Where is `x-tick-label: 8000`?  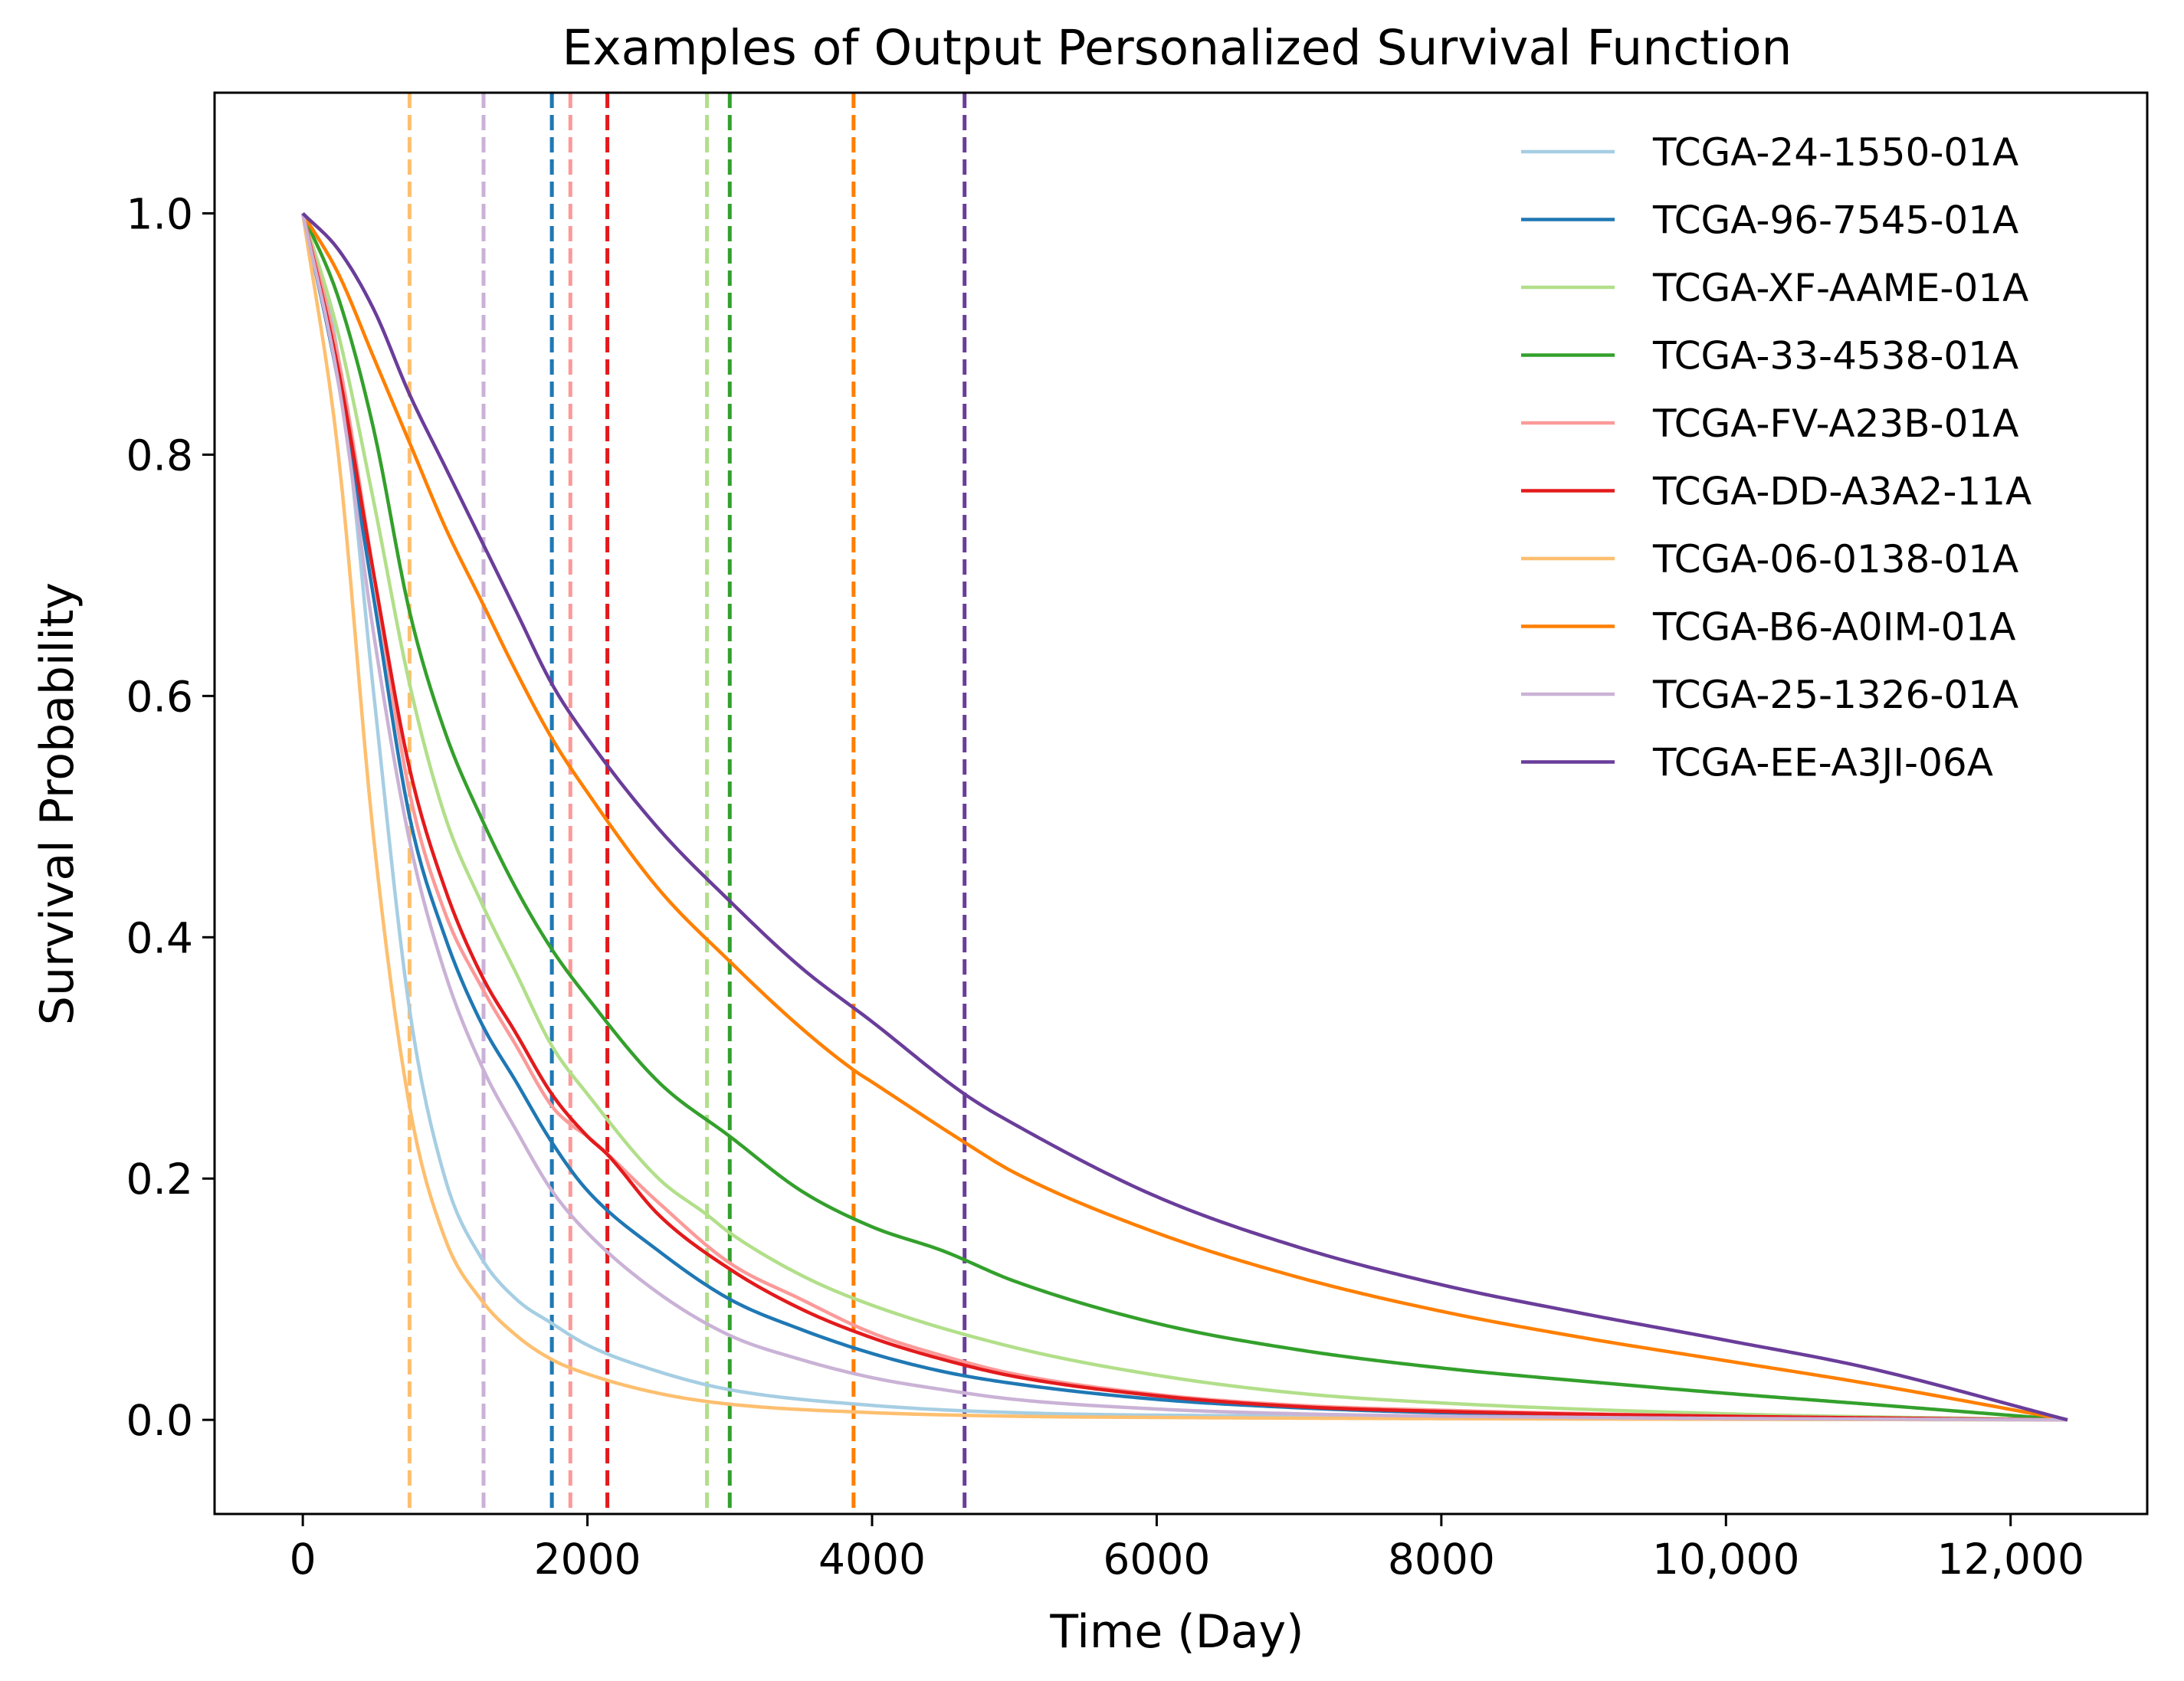 x-tick-label: 8000 is located at coordinates (1441, 1559).